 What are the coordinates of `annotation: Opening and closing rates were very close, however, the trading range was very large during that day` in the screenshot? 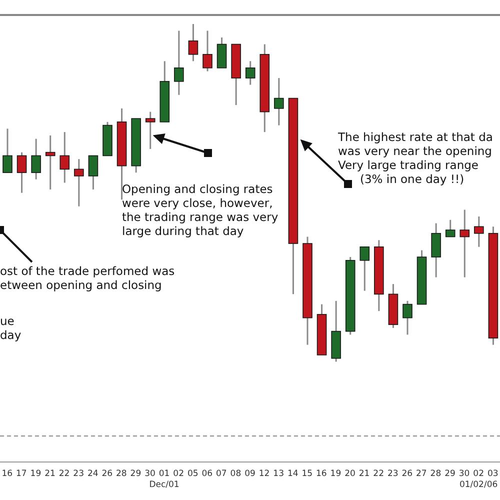 It's located at (200, 210).